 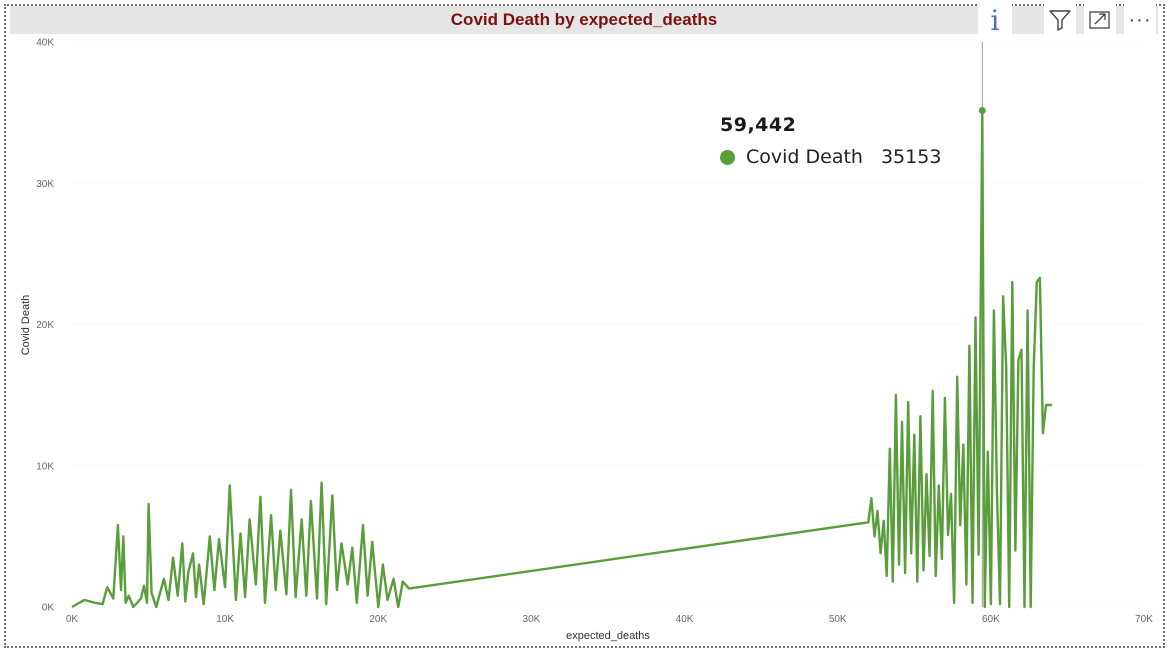 I want to click on tooltip: 59,442 Covid Death 35153, so click(x=830, y=141).